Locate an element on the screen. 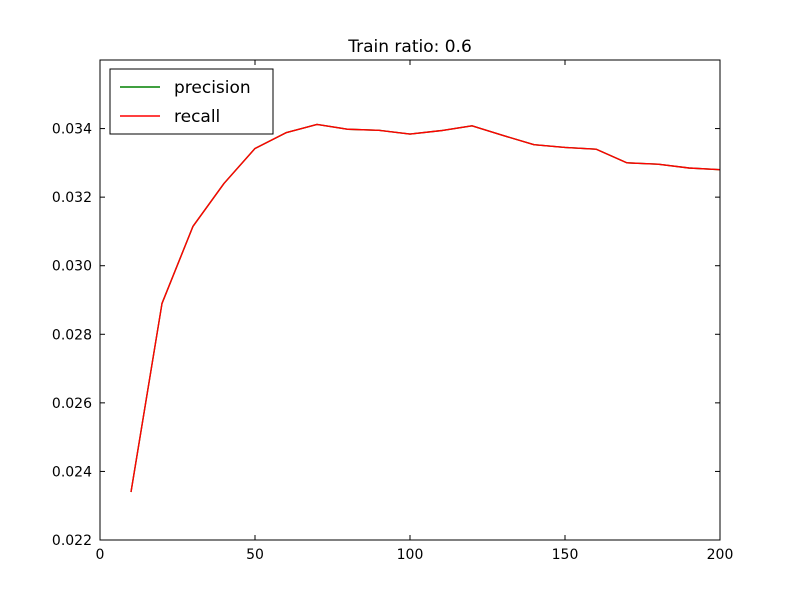 The height and width of the screenshot is (605, 800). y-tick-label: 0.028 is located at coordinates (72, 335).